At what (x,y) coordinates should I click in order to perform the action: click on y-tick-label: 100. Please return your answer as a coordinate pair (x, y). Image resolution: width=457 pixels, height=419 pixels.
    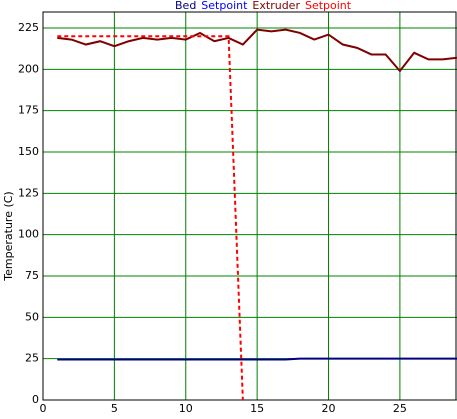
    Looking at the image, I should click on (28, 234).